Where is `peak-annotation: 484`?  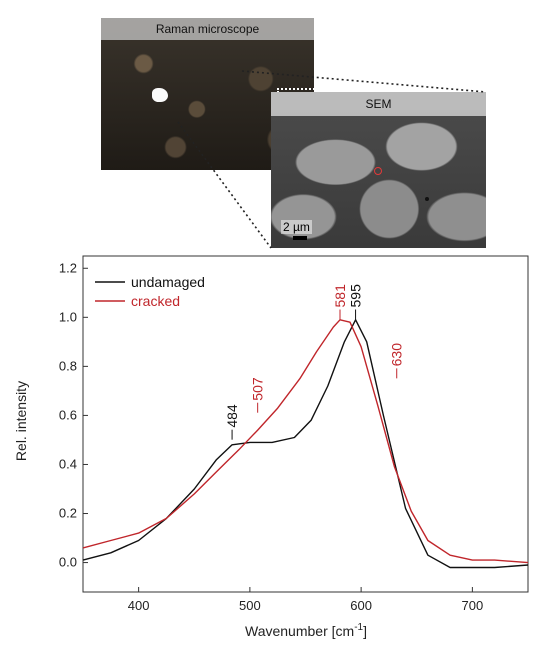 peak-annotation: 484 is located at coordinates (232, 416).